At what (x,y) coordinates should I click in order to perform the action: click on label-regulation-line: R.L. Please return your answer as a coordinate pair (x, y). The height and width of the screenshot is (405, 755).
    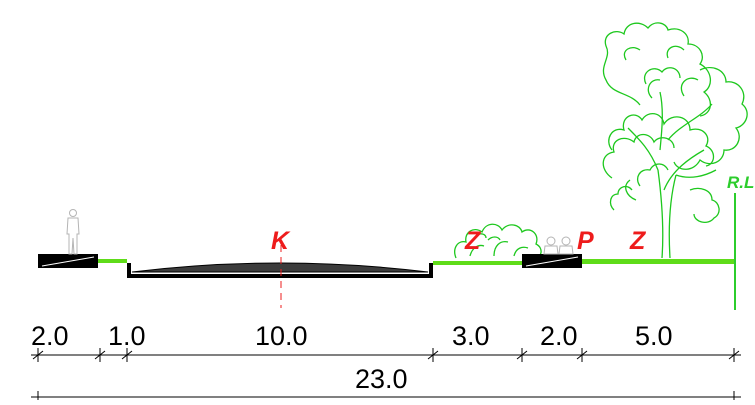
    Looking at the image, I should click on (740, 182).